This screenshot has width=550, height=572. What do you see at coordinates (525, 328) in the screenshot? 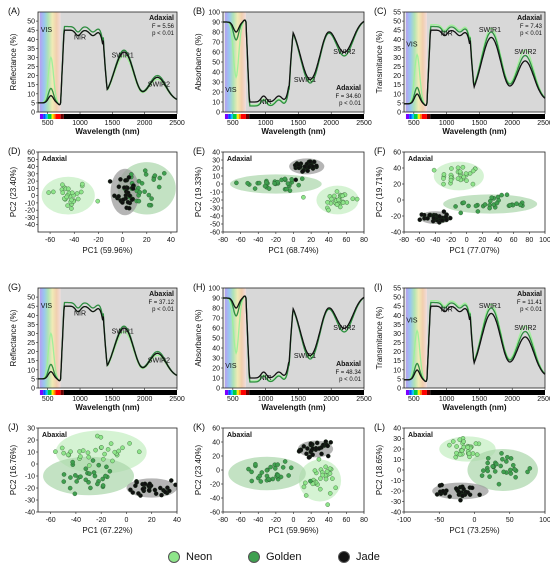
I see `region-label-swir2: SWIR2` at bounding box center [525, 328].